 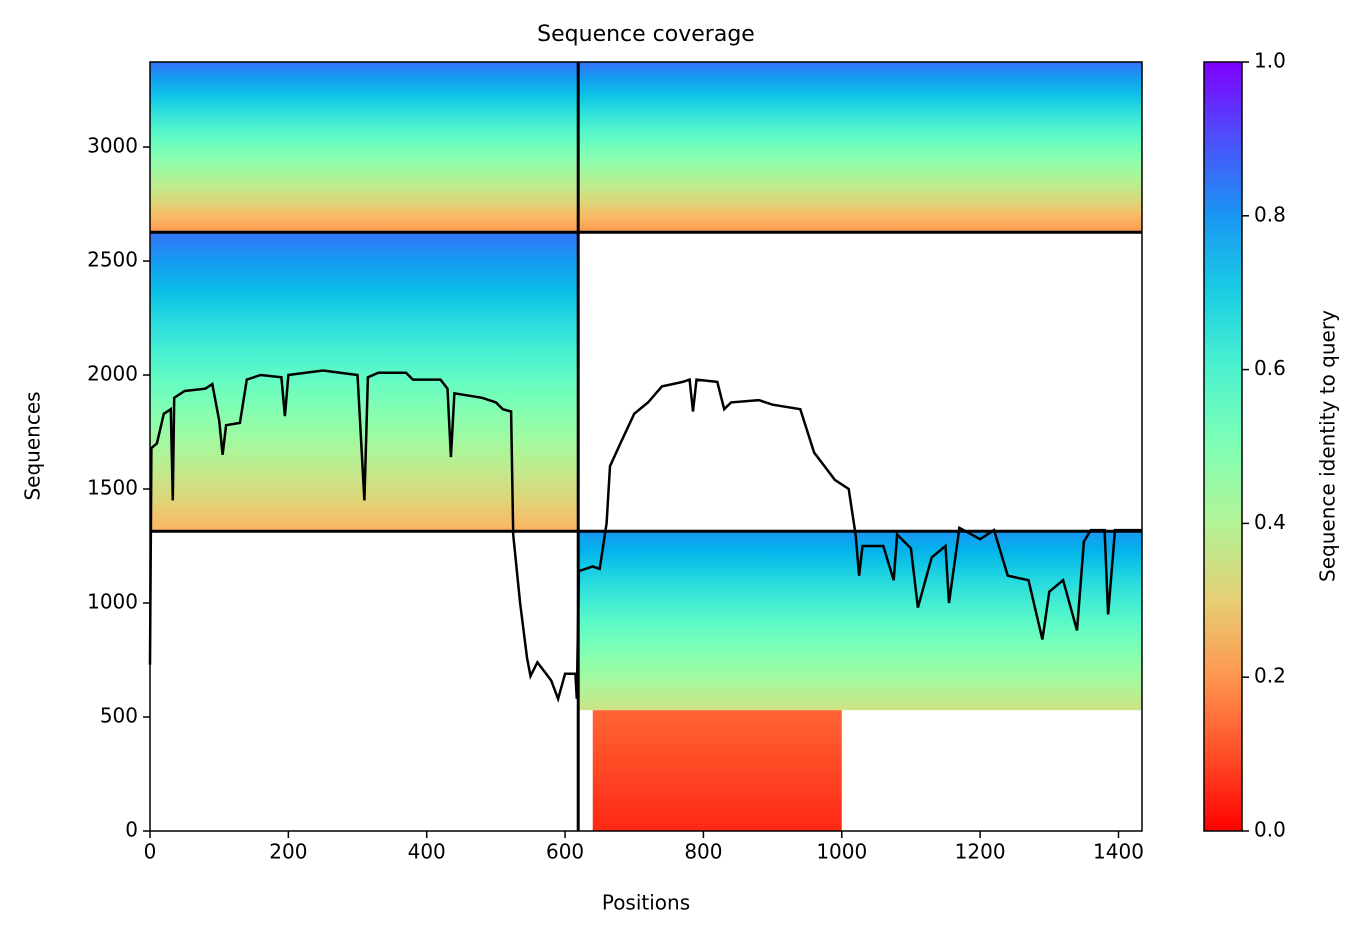 What do you see at coordinates (131, 830) in the screenshot?
I see `y-tick-label: 0` at bounding box center [131, 830].